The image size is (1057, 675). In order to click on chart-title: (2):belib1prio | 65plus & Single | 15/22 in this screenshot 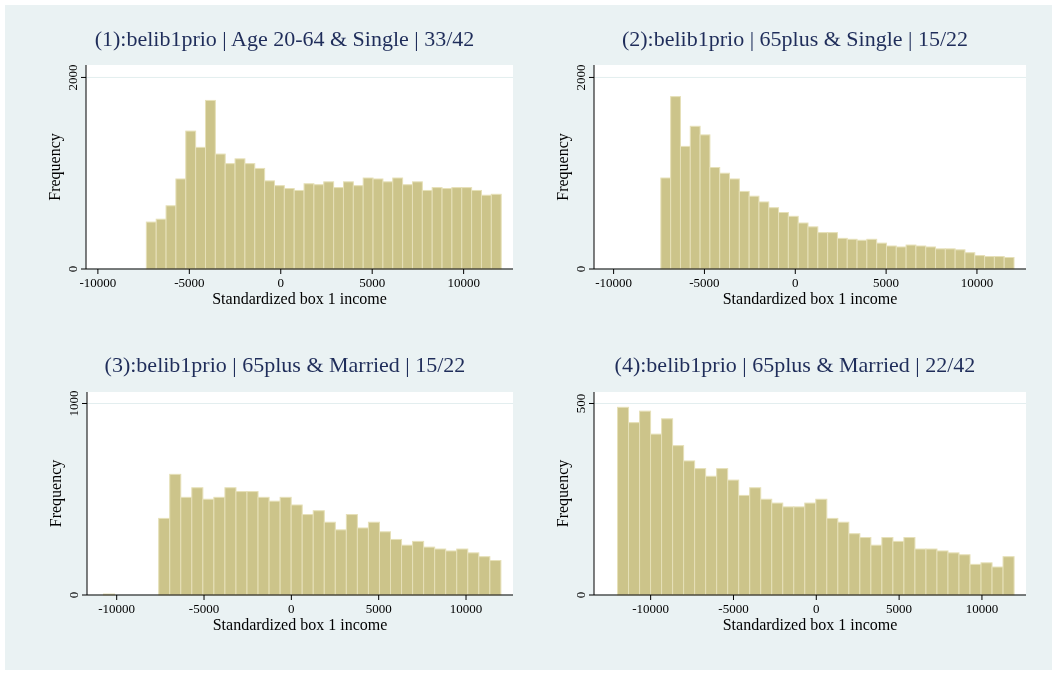, I will do `click(795, 38)`.